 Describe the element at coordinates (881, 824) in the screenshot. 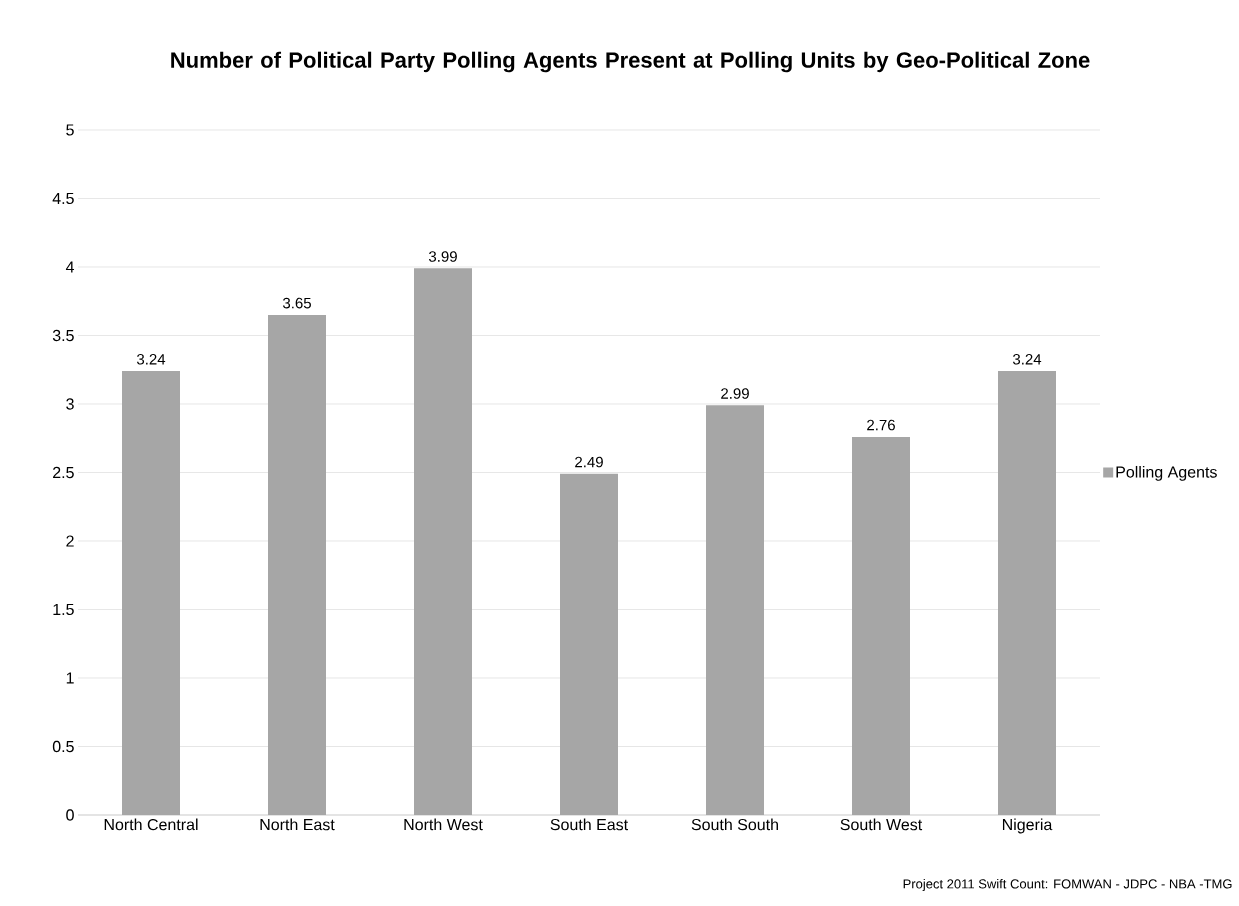

I see `x-tick-label: South West` at that location.